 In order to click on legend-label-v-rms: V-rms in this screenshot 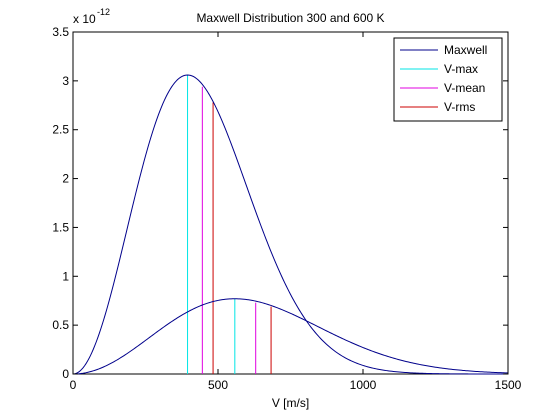, I will do `click(459, 107)`.